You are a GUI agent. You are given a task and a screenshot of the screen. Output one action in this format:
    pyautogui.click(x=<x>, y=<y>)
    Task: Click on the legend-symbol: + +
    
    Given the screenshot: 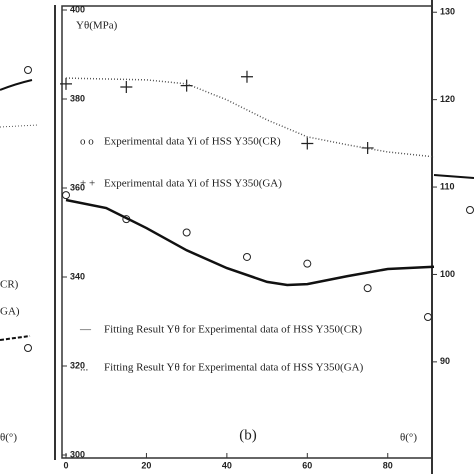 What is the action you would take?
    pyautogui.click(x=87, y=184)
    